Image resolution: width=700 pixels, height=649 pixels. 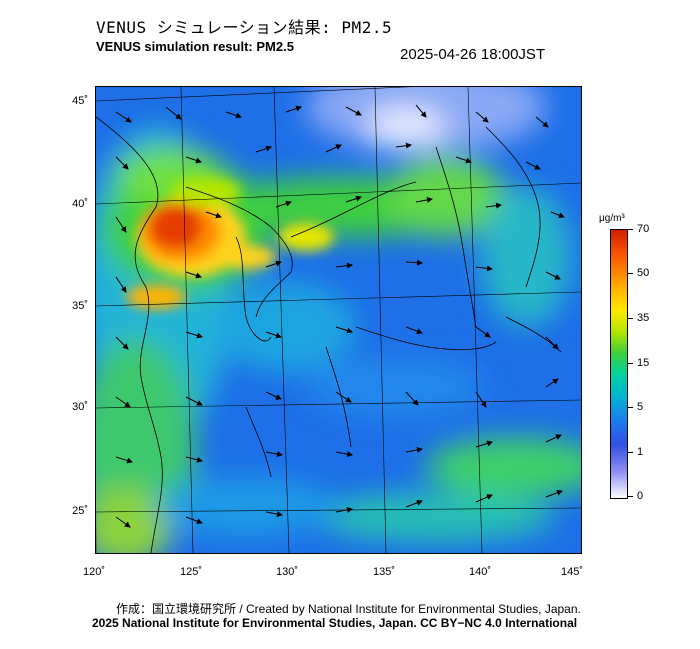 What do you see at coordinates (640, 407) in the screenshot?
I see `colorbar-label: 5` at bounding box center [640, 407].